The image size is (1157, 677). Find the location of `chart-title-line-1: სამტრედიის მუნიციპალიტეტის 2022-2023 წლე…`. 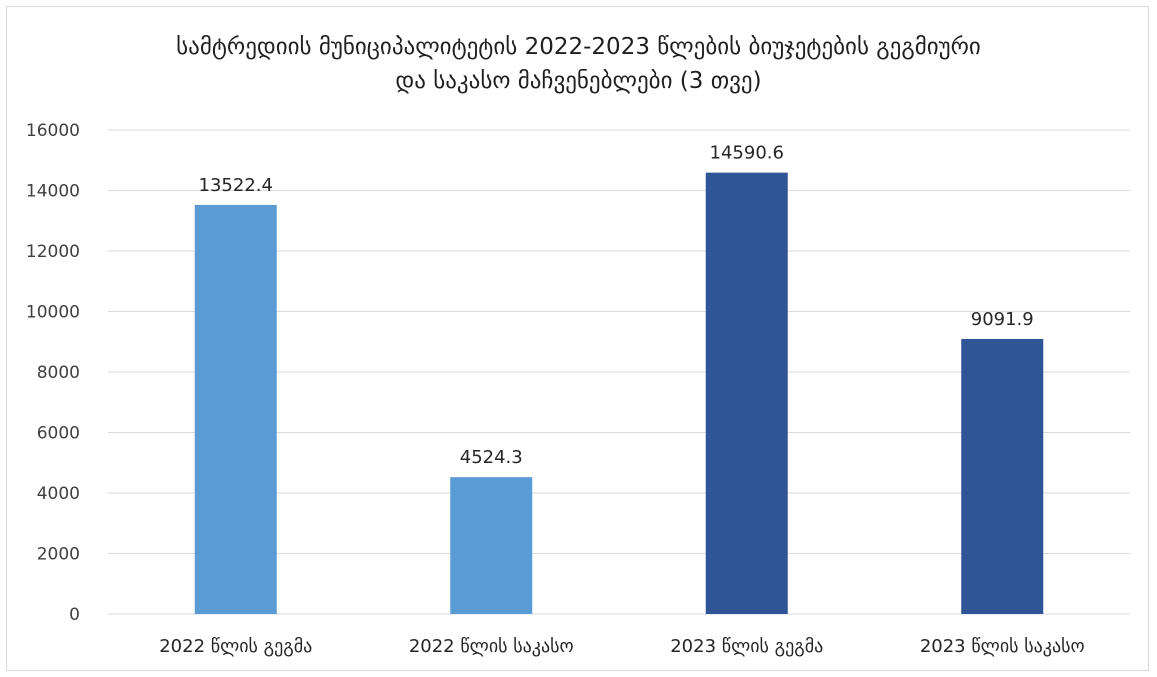

chart-title-line-1: სამტრედიის მუნიციპალიტეტის 2022-2023 წლე… is located at coordinates (578, 47).